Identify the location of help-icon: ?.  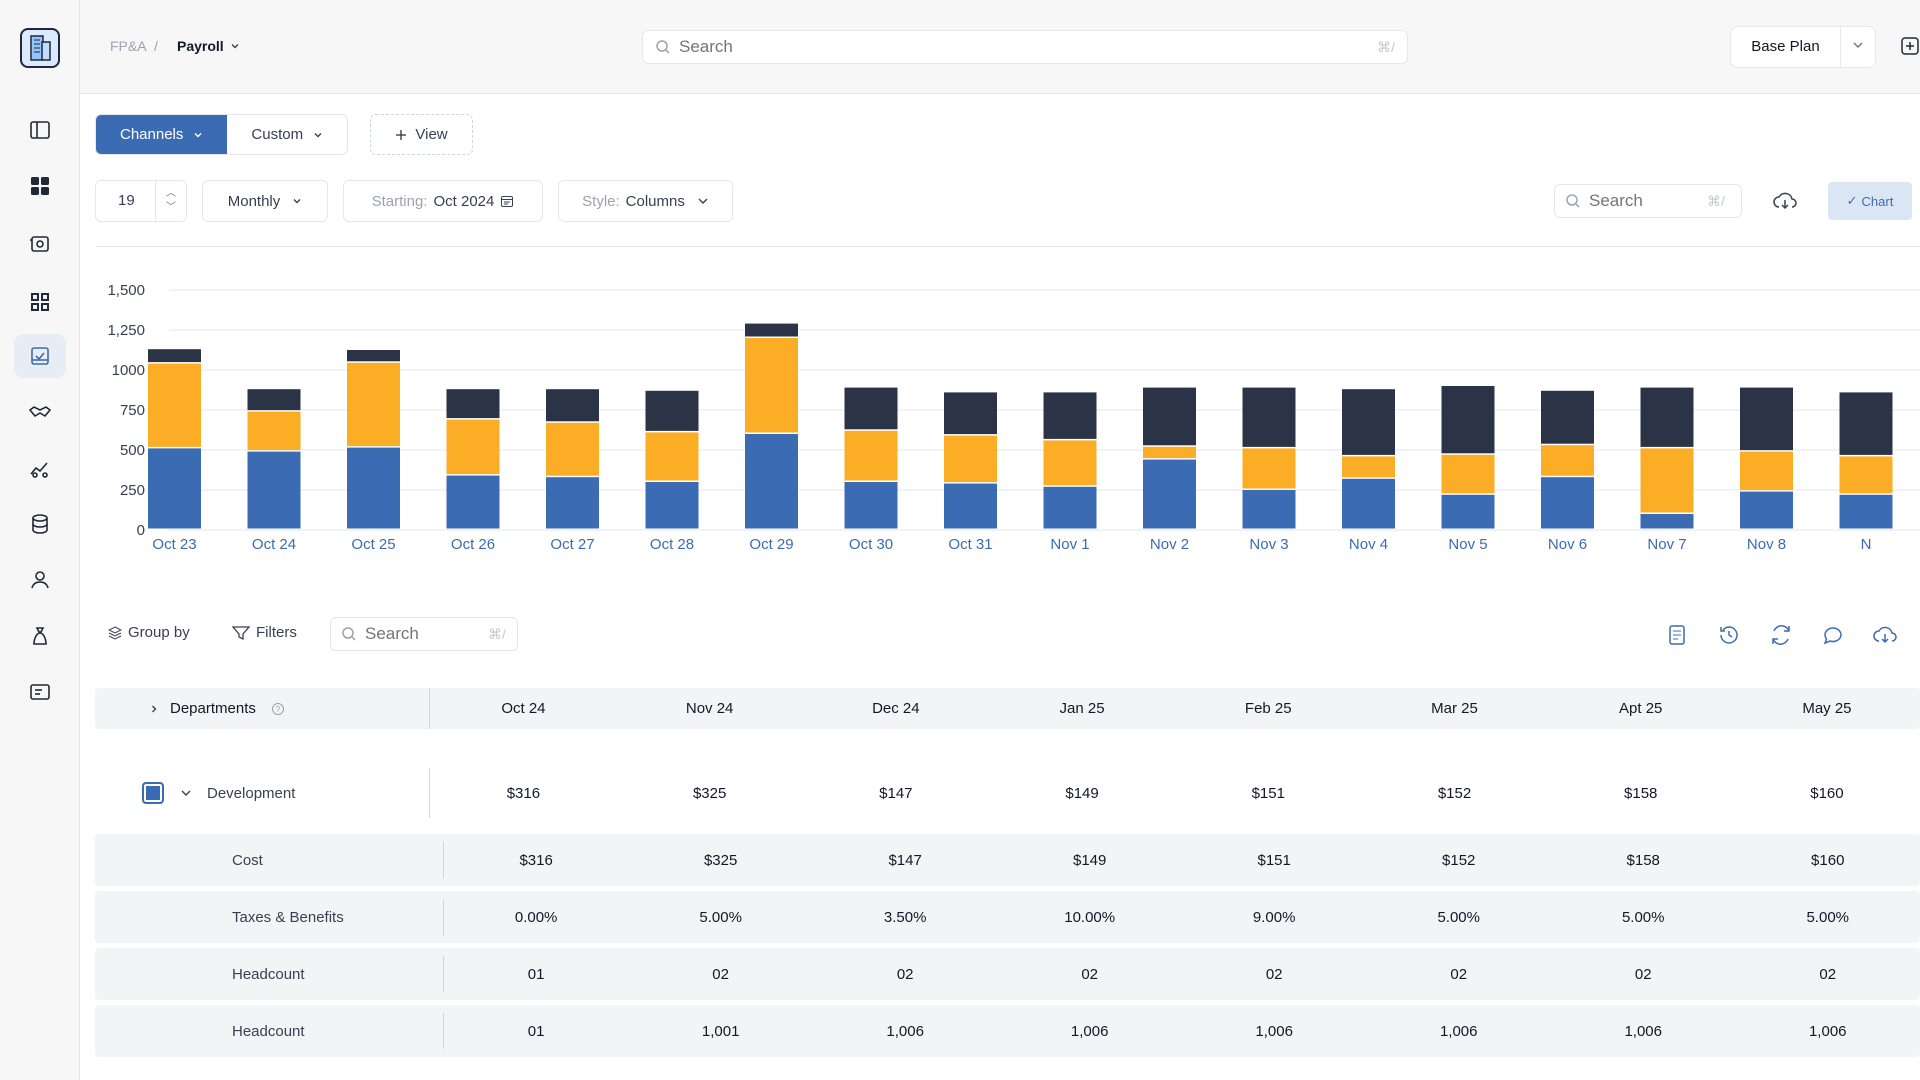
(278, 709).